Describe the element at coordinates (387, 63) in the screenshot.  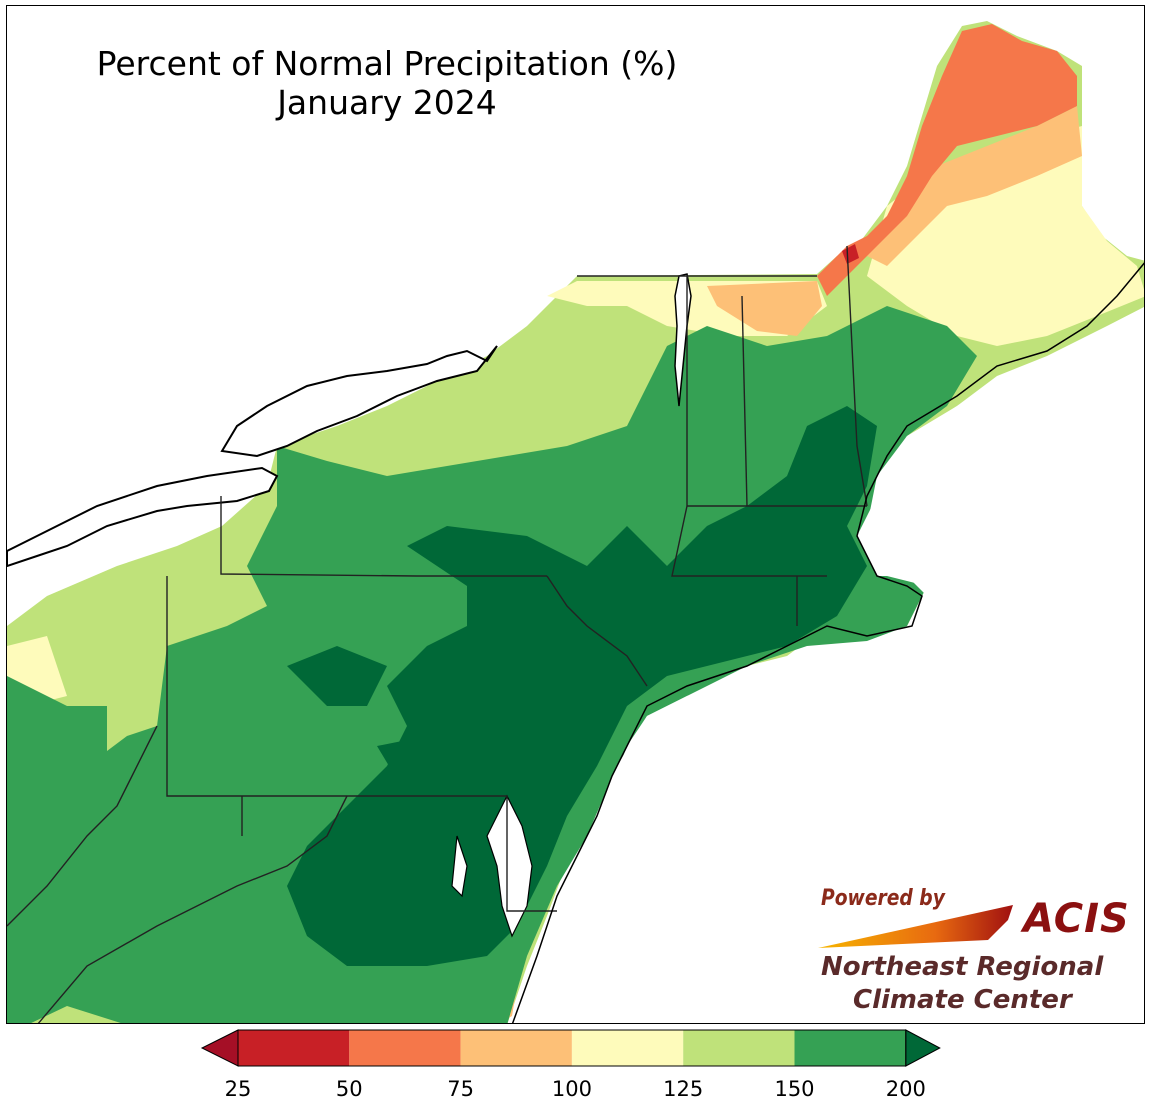
I see `map-title: Percent of Normal Precipitation (%)` at that location.